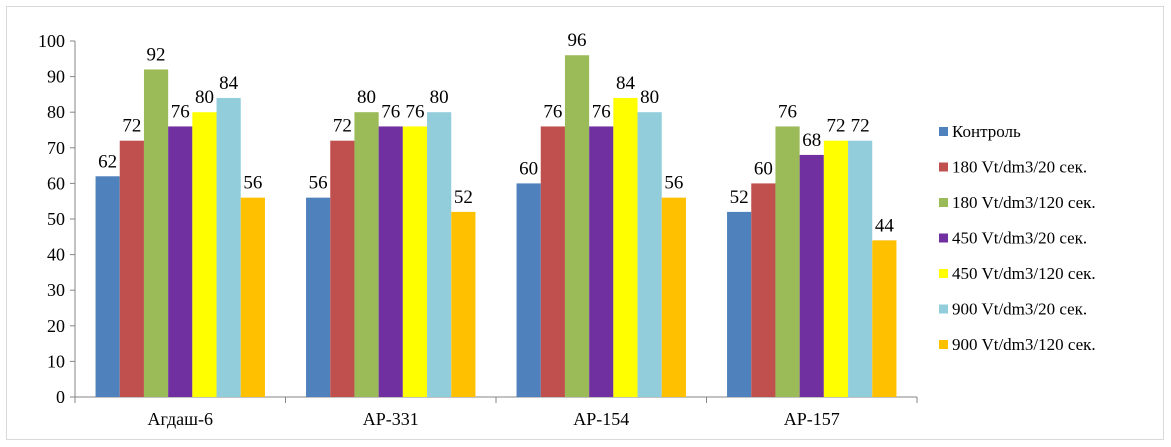  I want to click on category-label: AP-154, so click(601, 419).